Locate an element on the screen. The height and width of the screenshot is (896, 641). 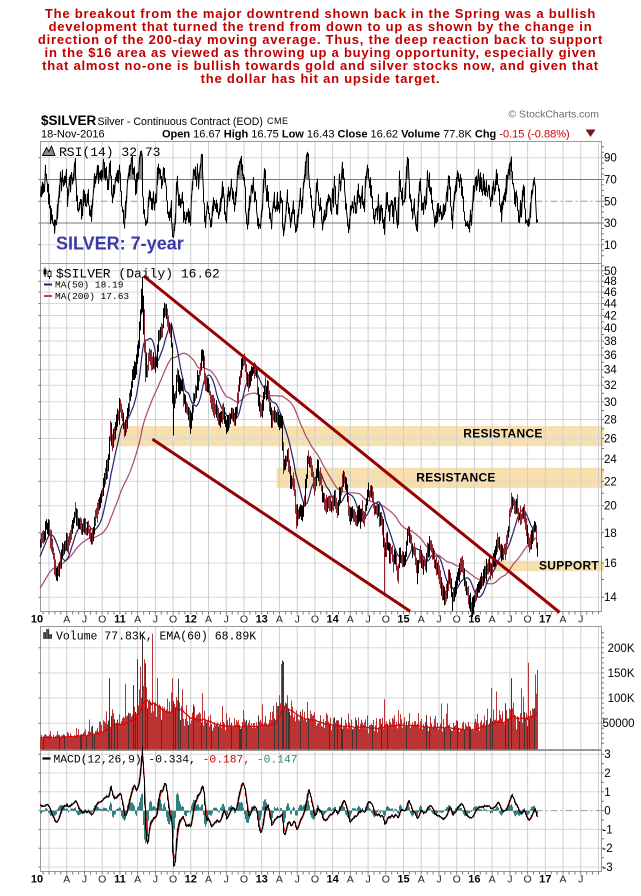
svg-text: 26 is located at coordinates (610, 440).